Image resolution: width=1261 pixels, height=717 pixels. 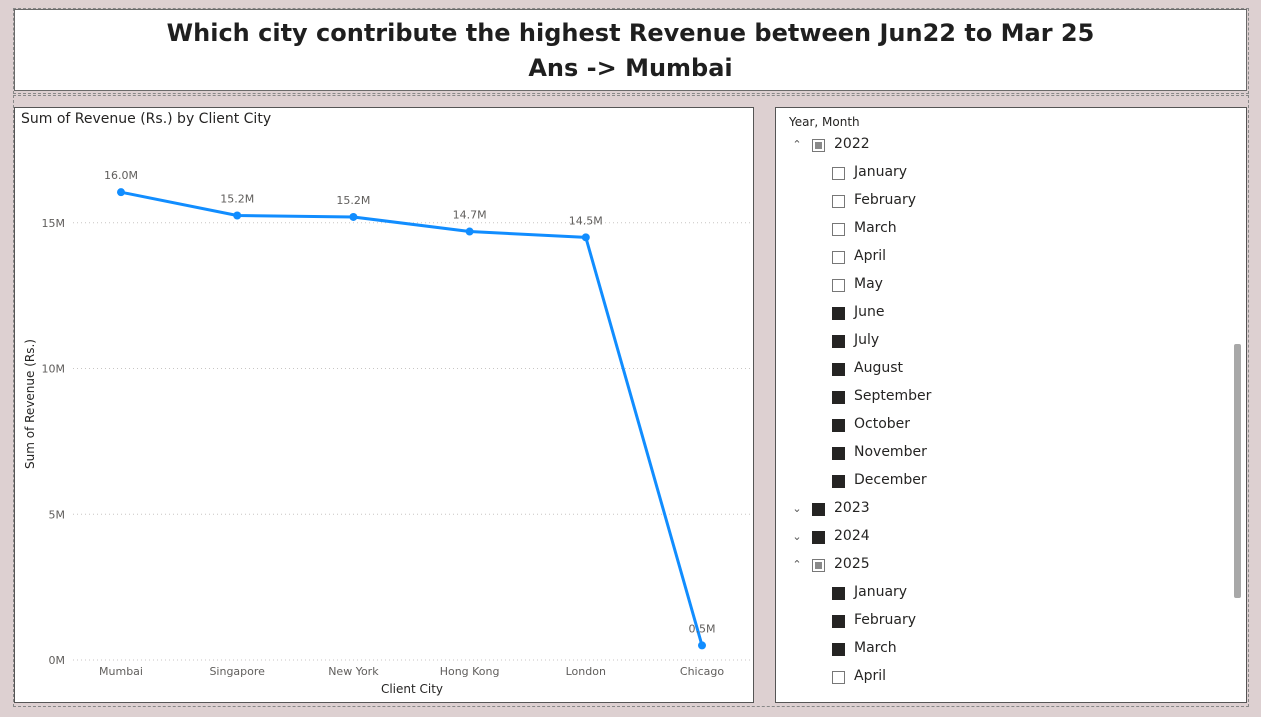 I want to click on y-axis-title: Sum of Revenue (Rs.), so click(x=30, y=404).